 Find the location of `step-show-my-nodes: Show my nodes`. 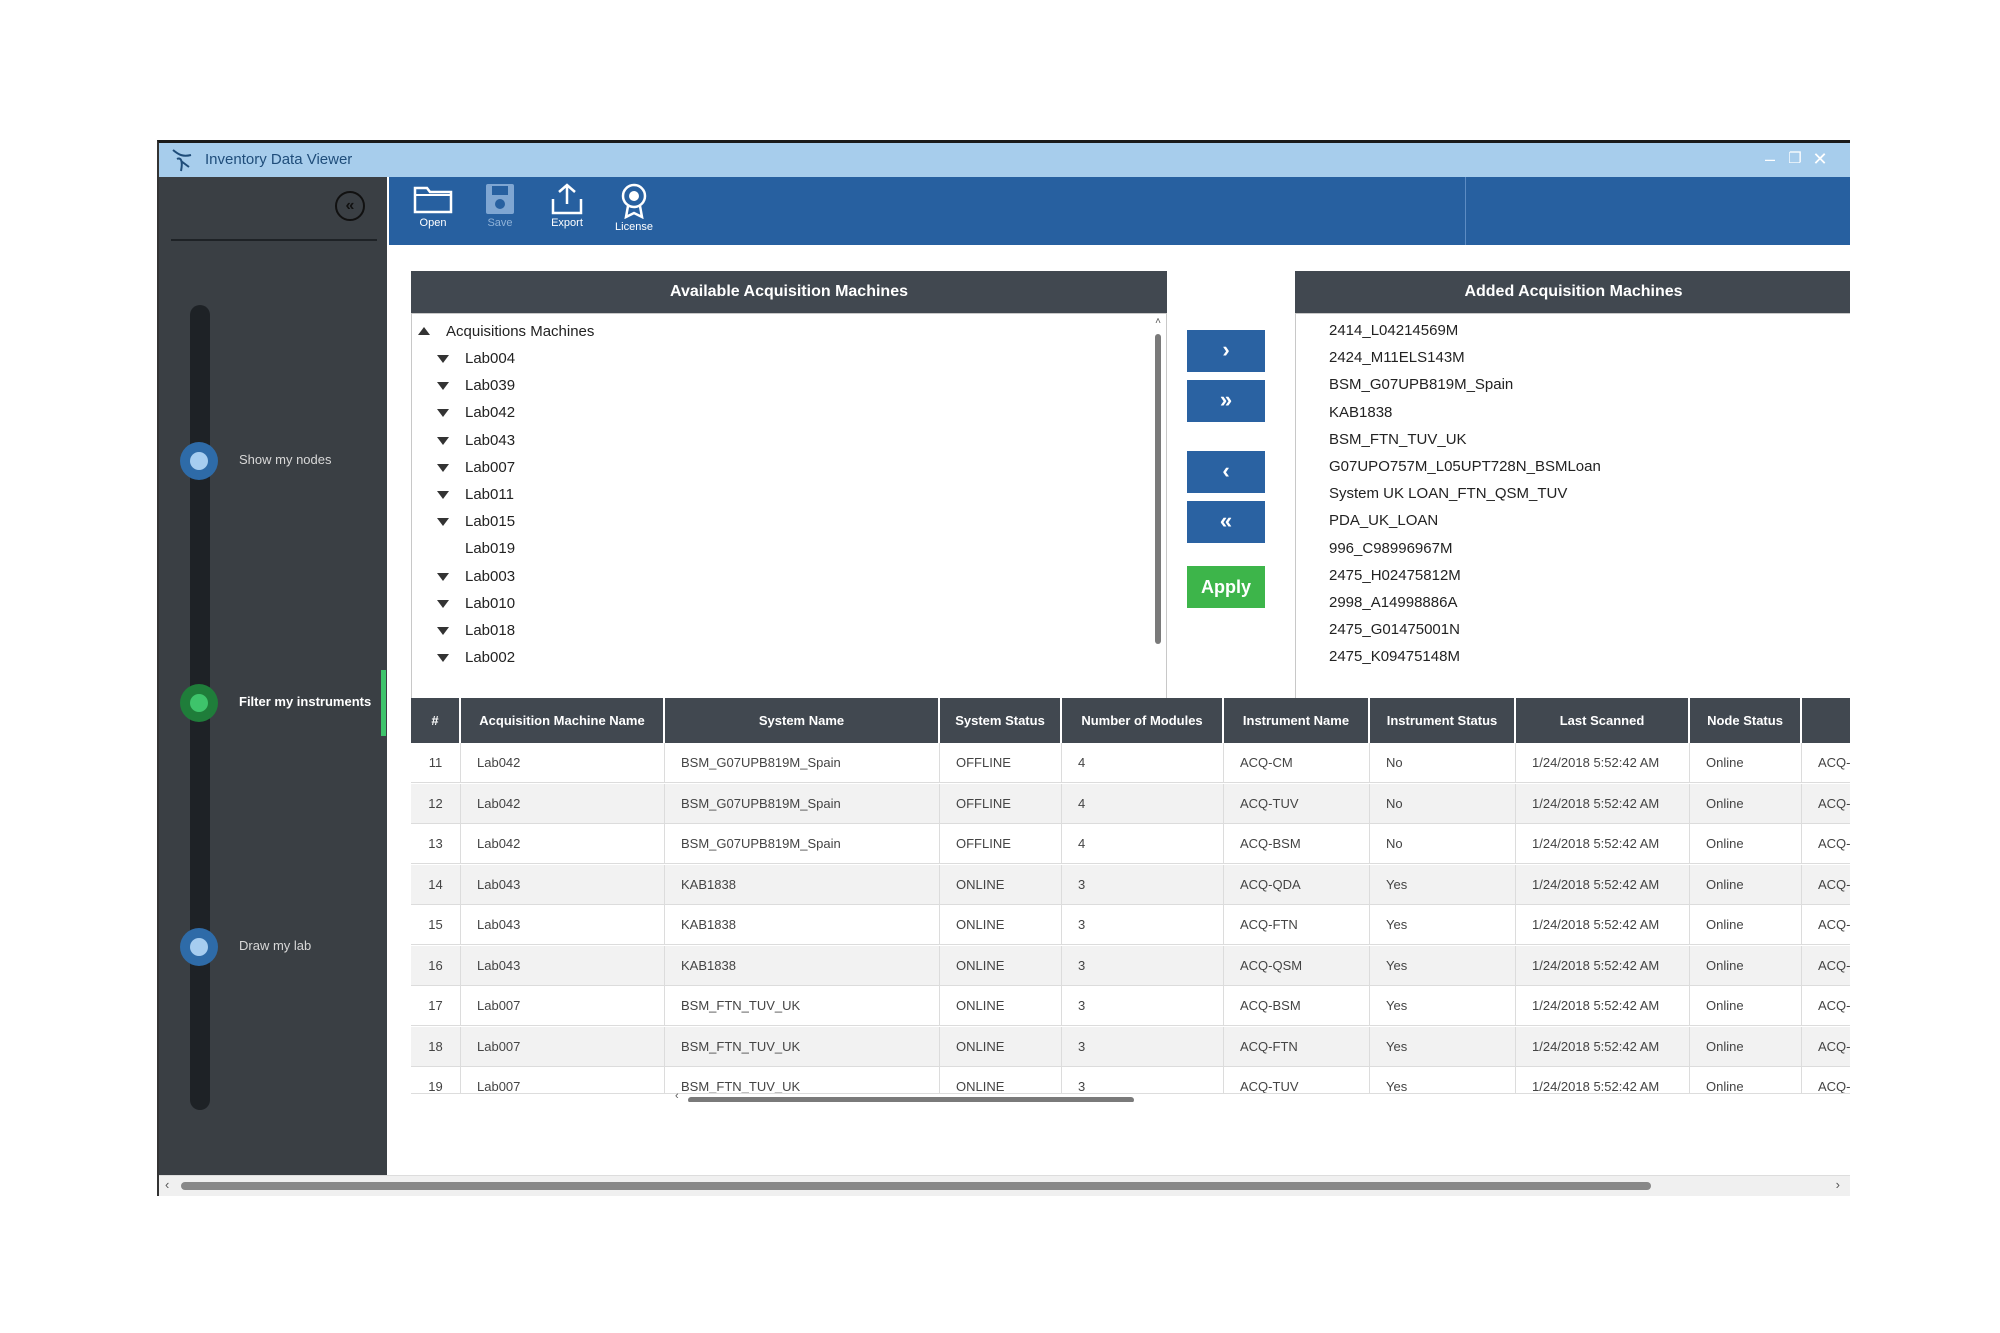

step-show-my-nodes: Show my nodes is located at coordinates (273, 461).